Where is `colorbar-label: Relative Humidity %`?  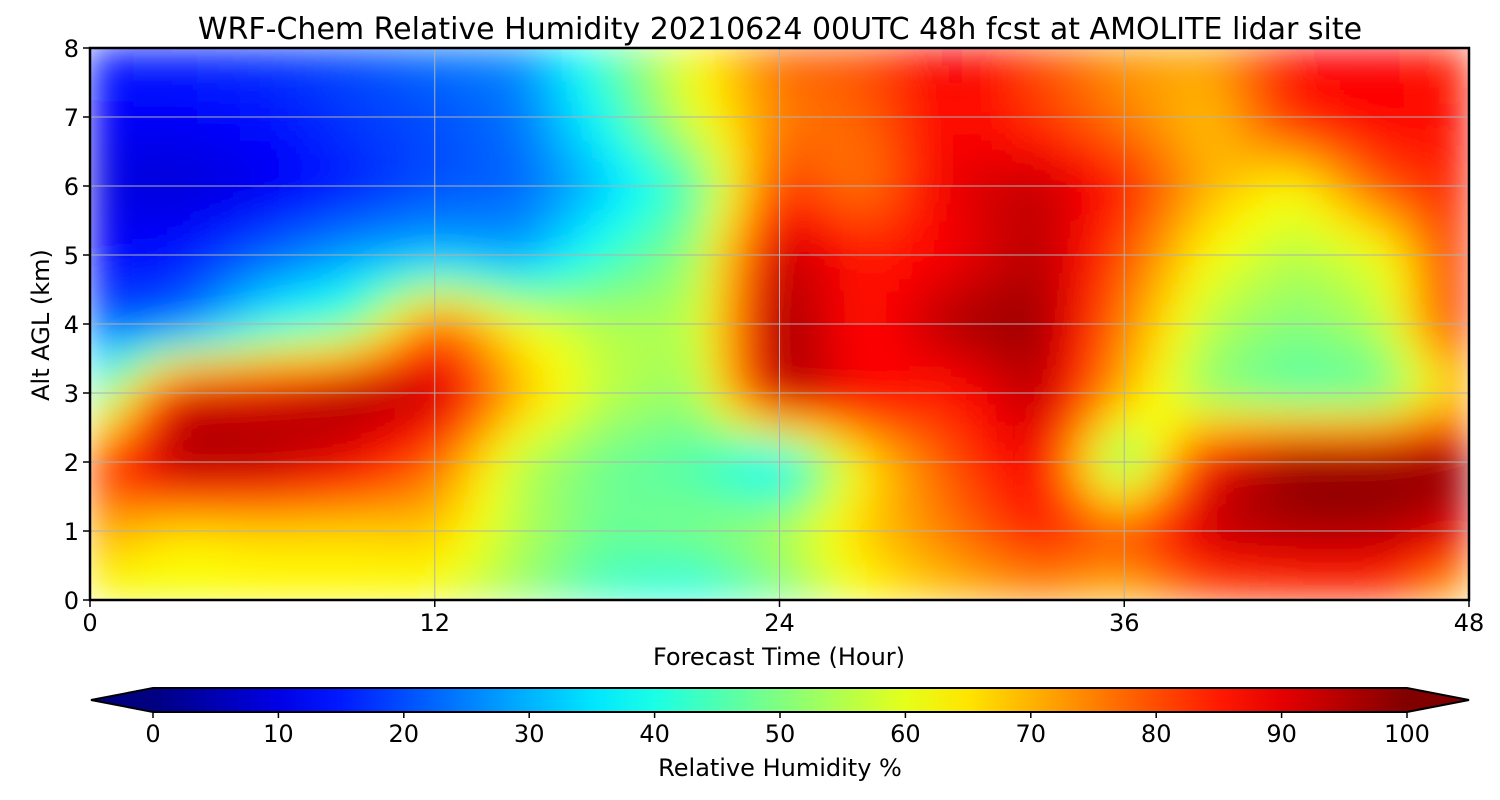
colorbar-label: Relative Humidity % is located at coordinates (780, 768).